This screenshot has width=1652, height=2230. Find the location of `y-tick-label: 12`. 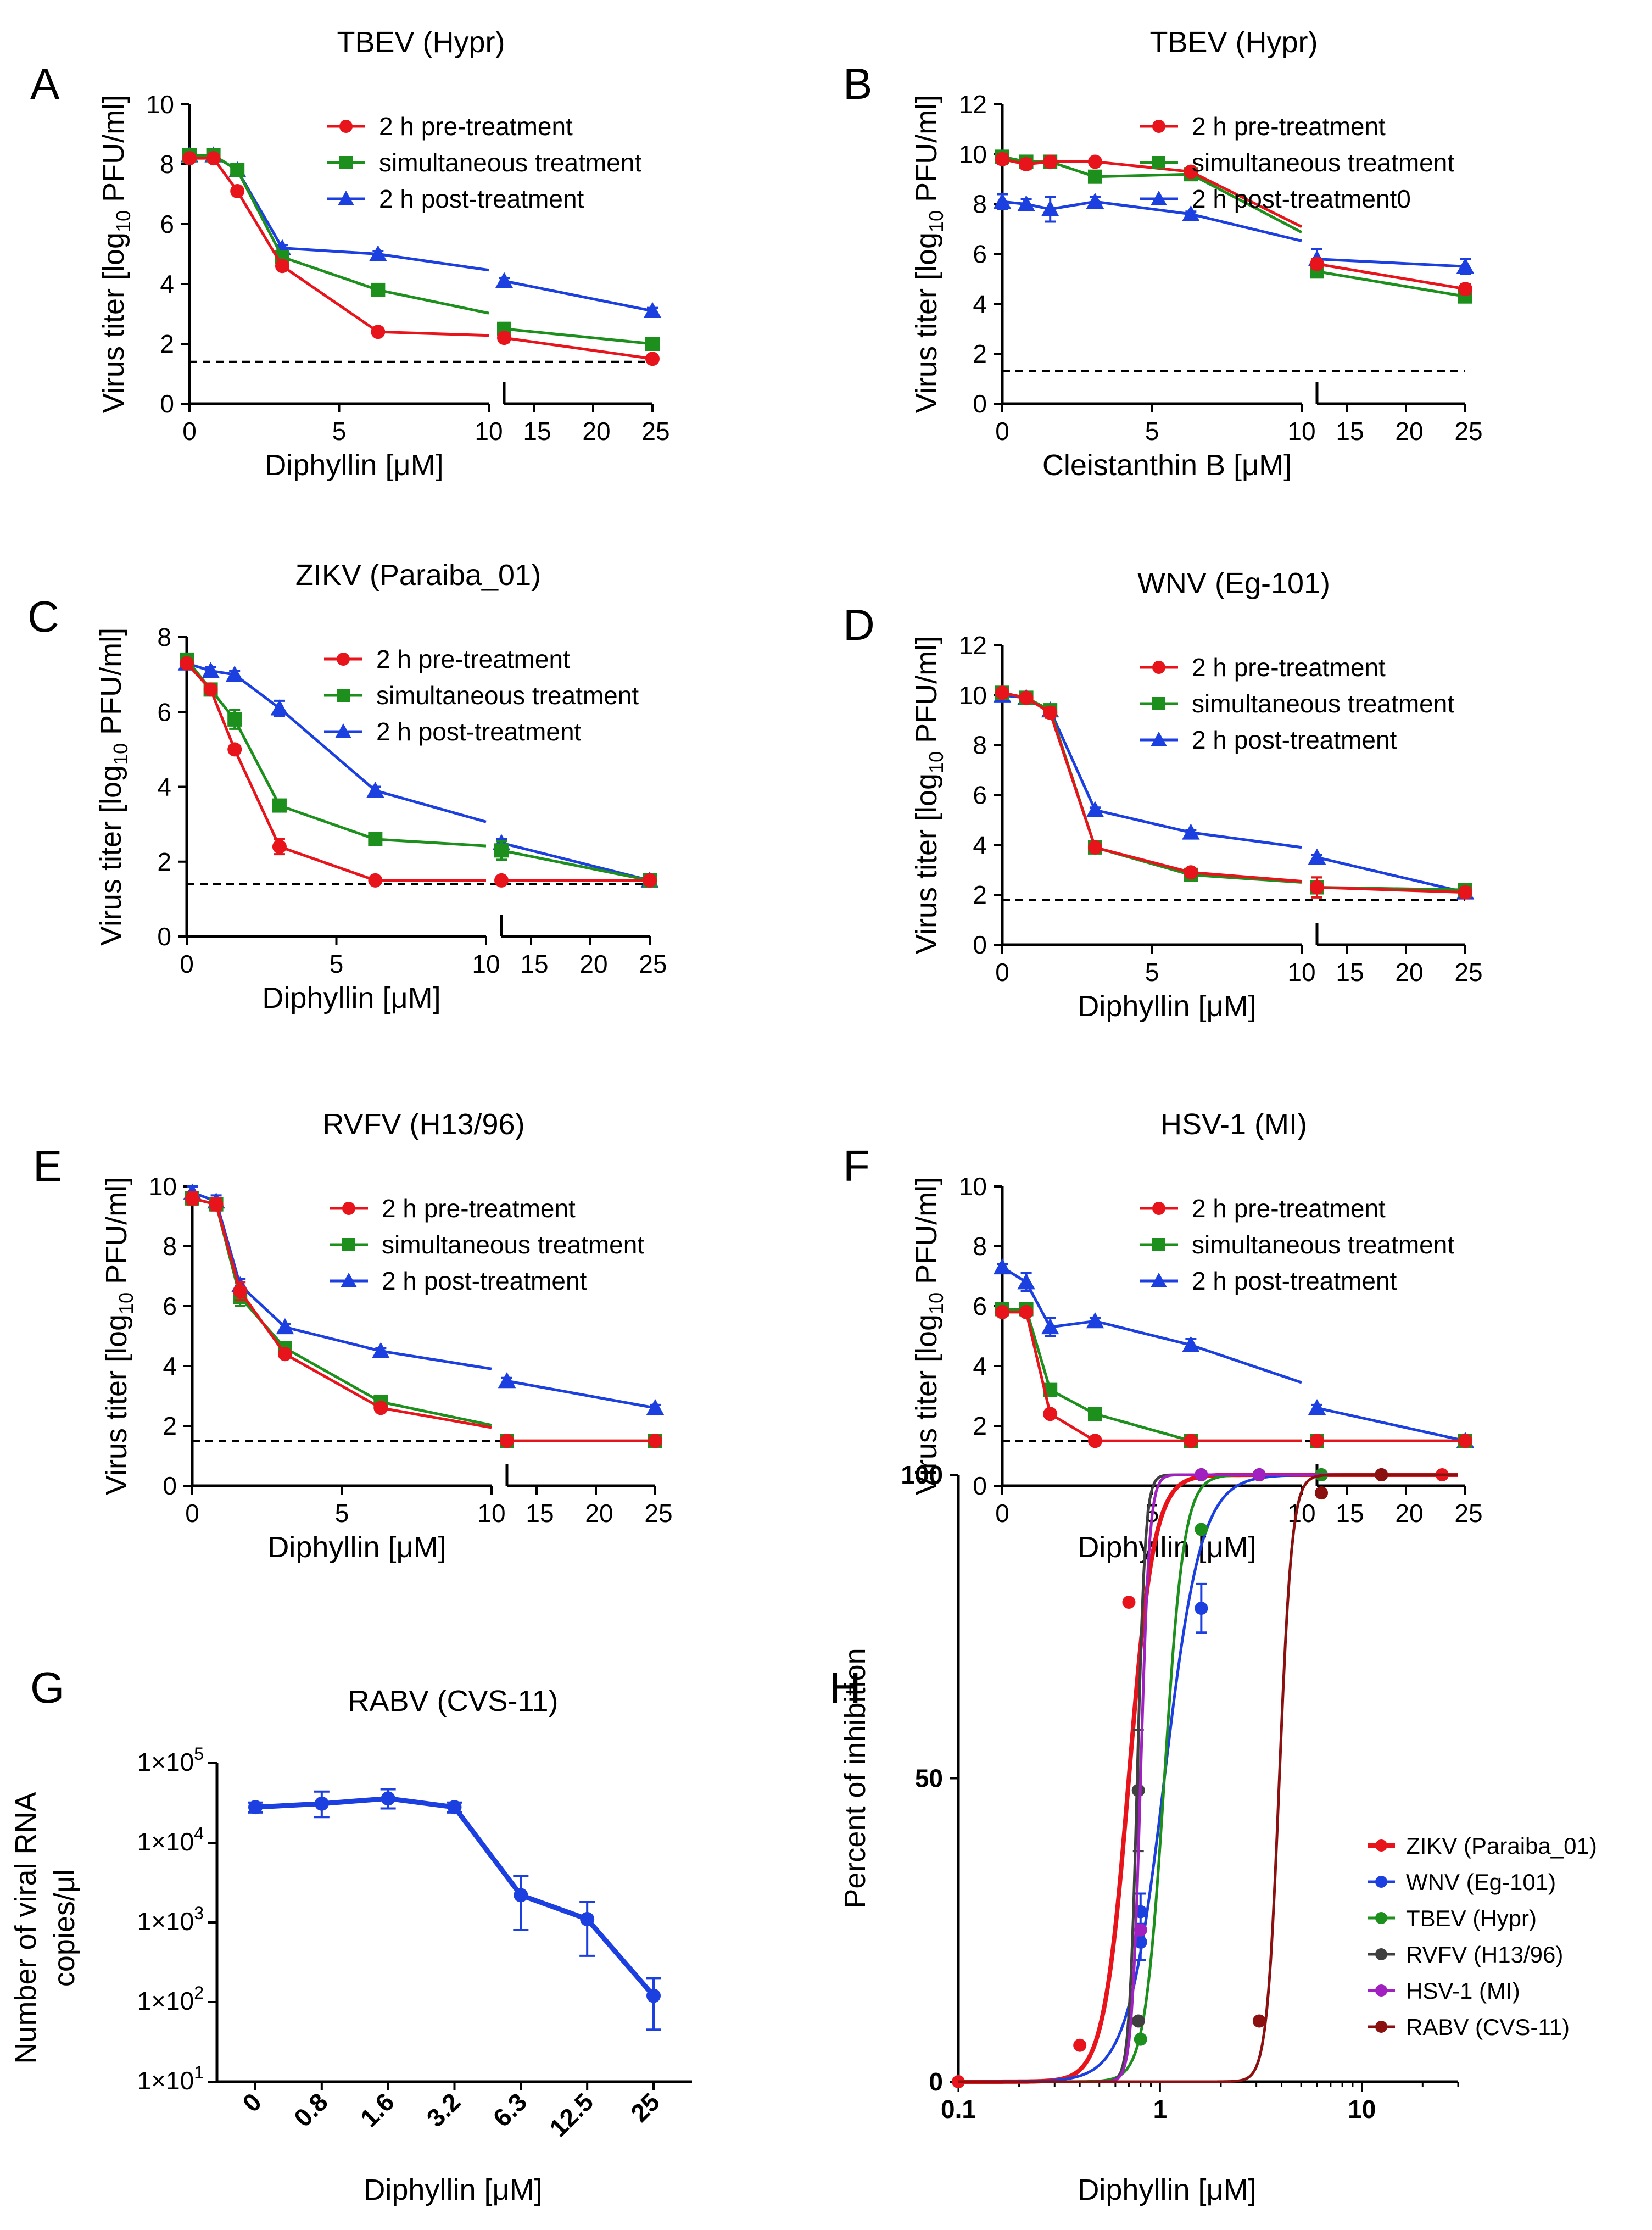

y-tick-label: 12 is located at coordinates (973, 104).